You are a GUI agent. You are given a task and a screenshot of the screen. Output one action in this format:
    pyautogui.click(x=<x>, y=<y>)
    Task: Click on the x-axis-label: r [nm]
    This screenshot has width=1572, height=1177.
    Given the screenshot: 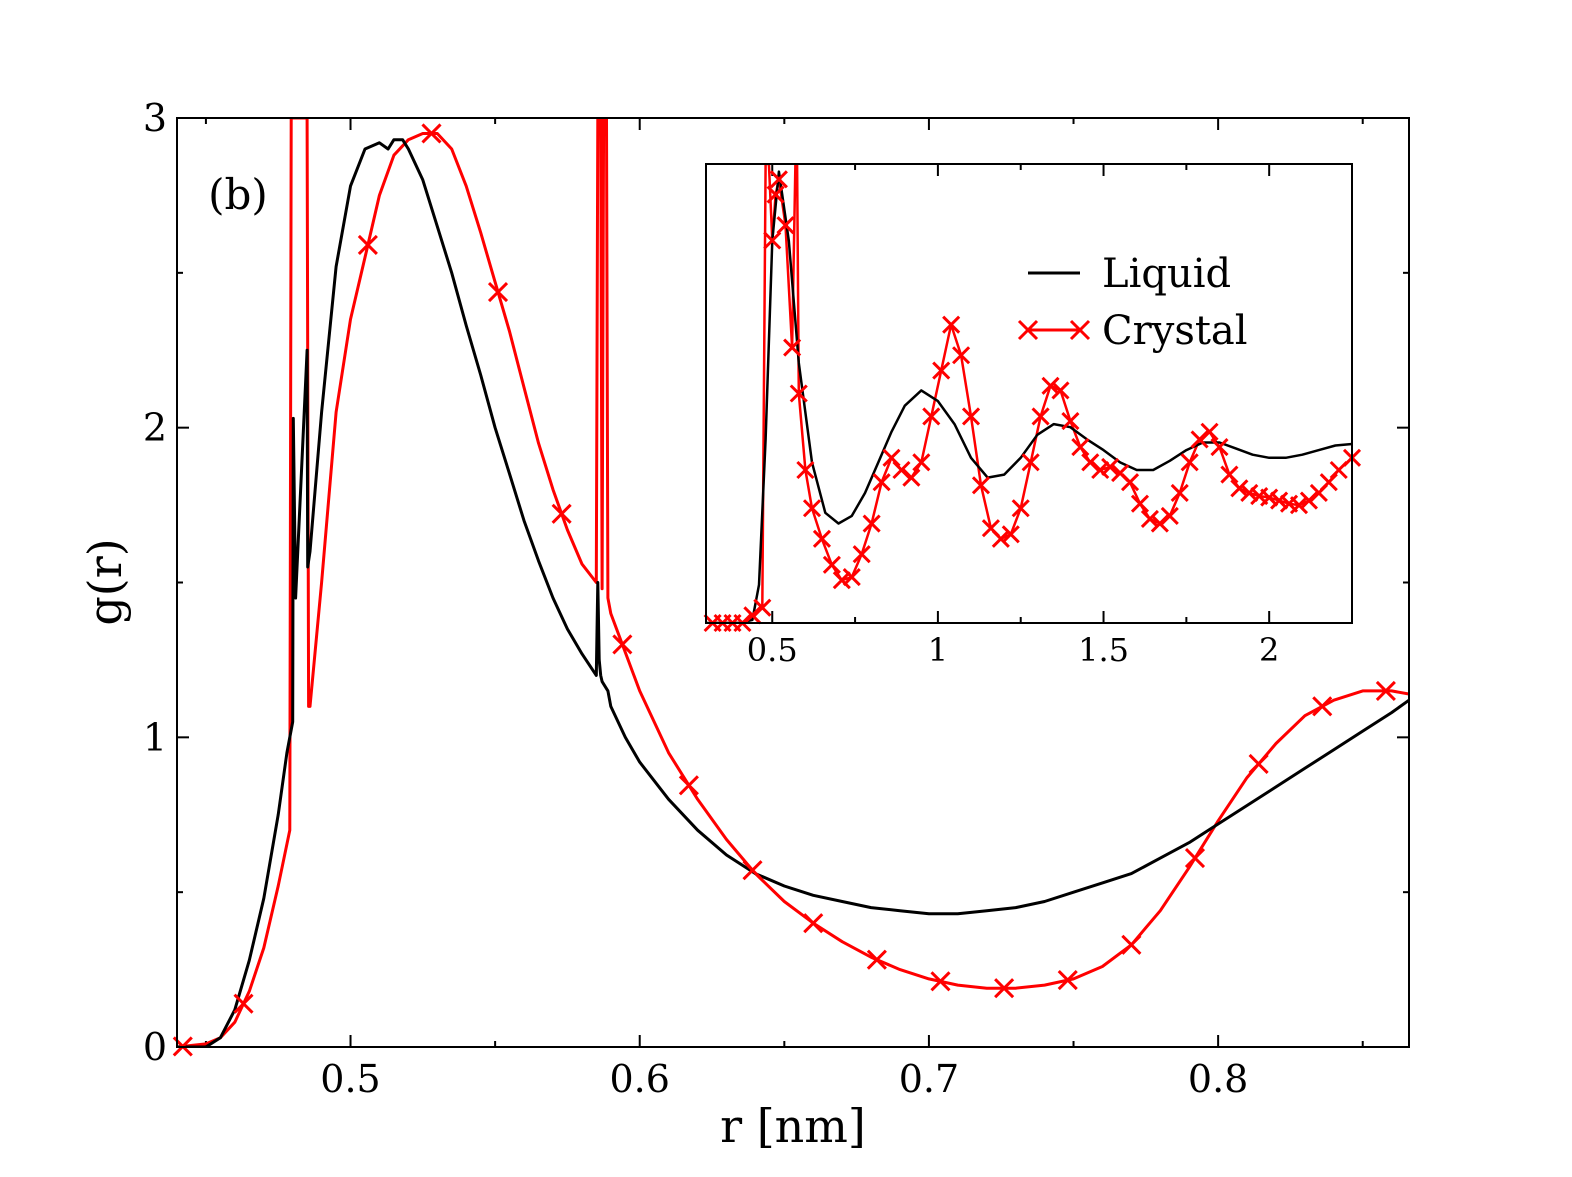 What is the action you would take?
    pyautogui.click(x=793, y=1126)
    